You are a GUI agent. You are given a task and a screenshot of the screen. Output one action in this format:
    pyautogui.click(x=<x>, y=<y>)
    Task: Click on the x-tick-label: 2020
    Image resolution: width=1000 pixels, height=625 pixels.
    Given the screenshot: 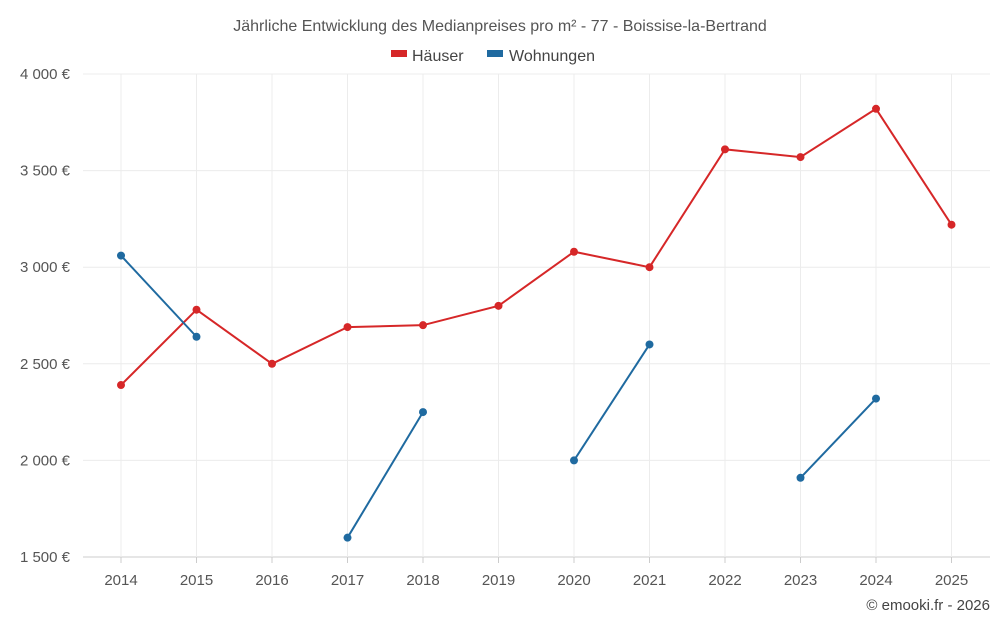 What is the action you would take?
    pyautogui.click(x=573, y=580)
    